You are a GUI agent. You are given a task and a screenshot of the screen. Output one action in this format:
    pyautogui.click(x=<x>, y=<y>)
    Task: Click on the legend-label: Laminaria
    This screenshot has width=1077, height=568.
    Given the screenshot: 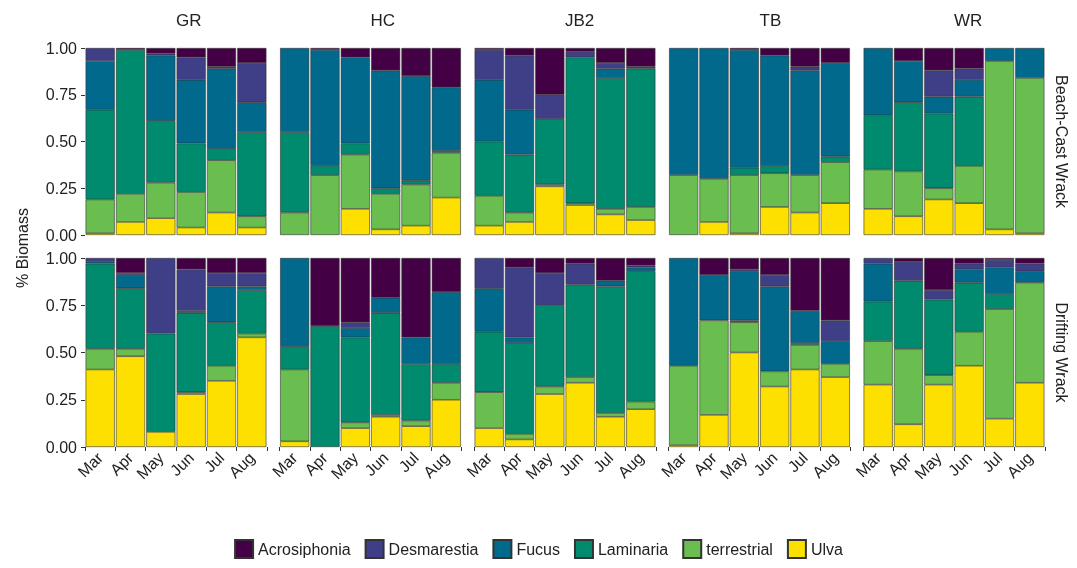 What is the action you would take?
    pyautogui.click(x=633, y=549)
    